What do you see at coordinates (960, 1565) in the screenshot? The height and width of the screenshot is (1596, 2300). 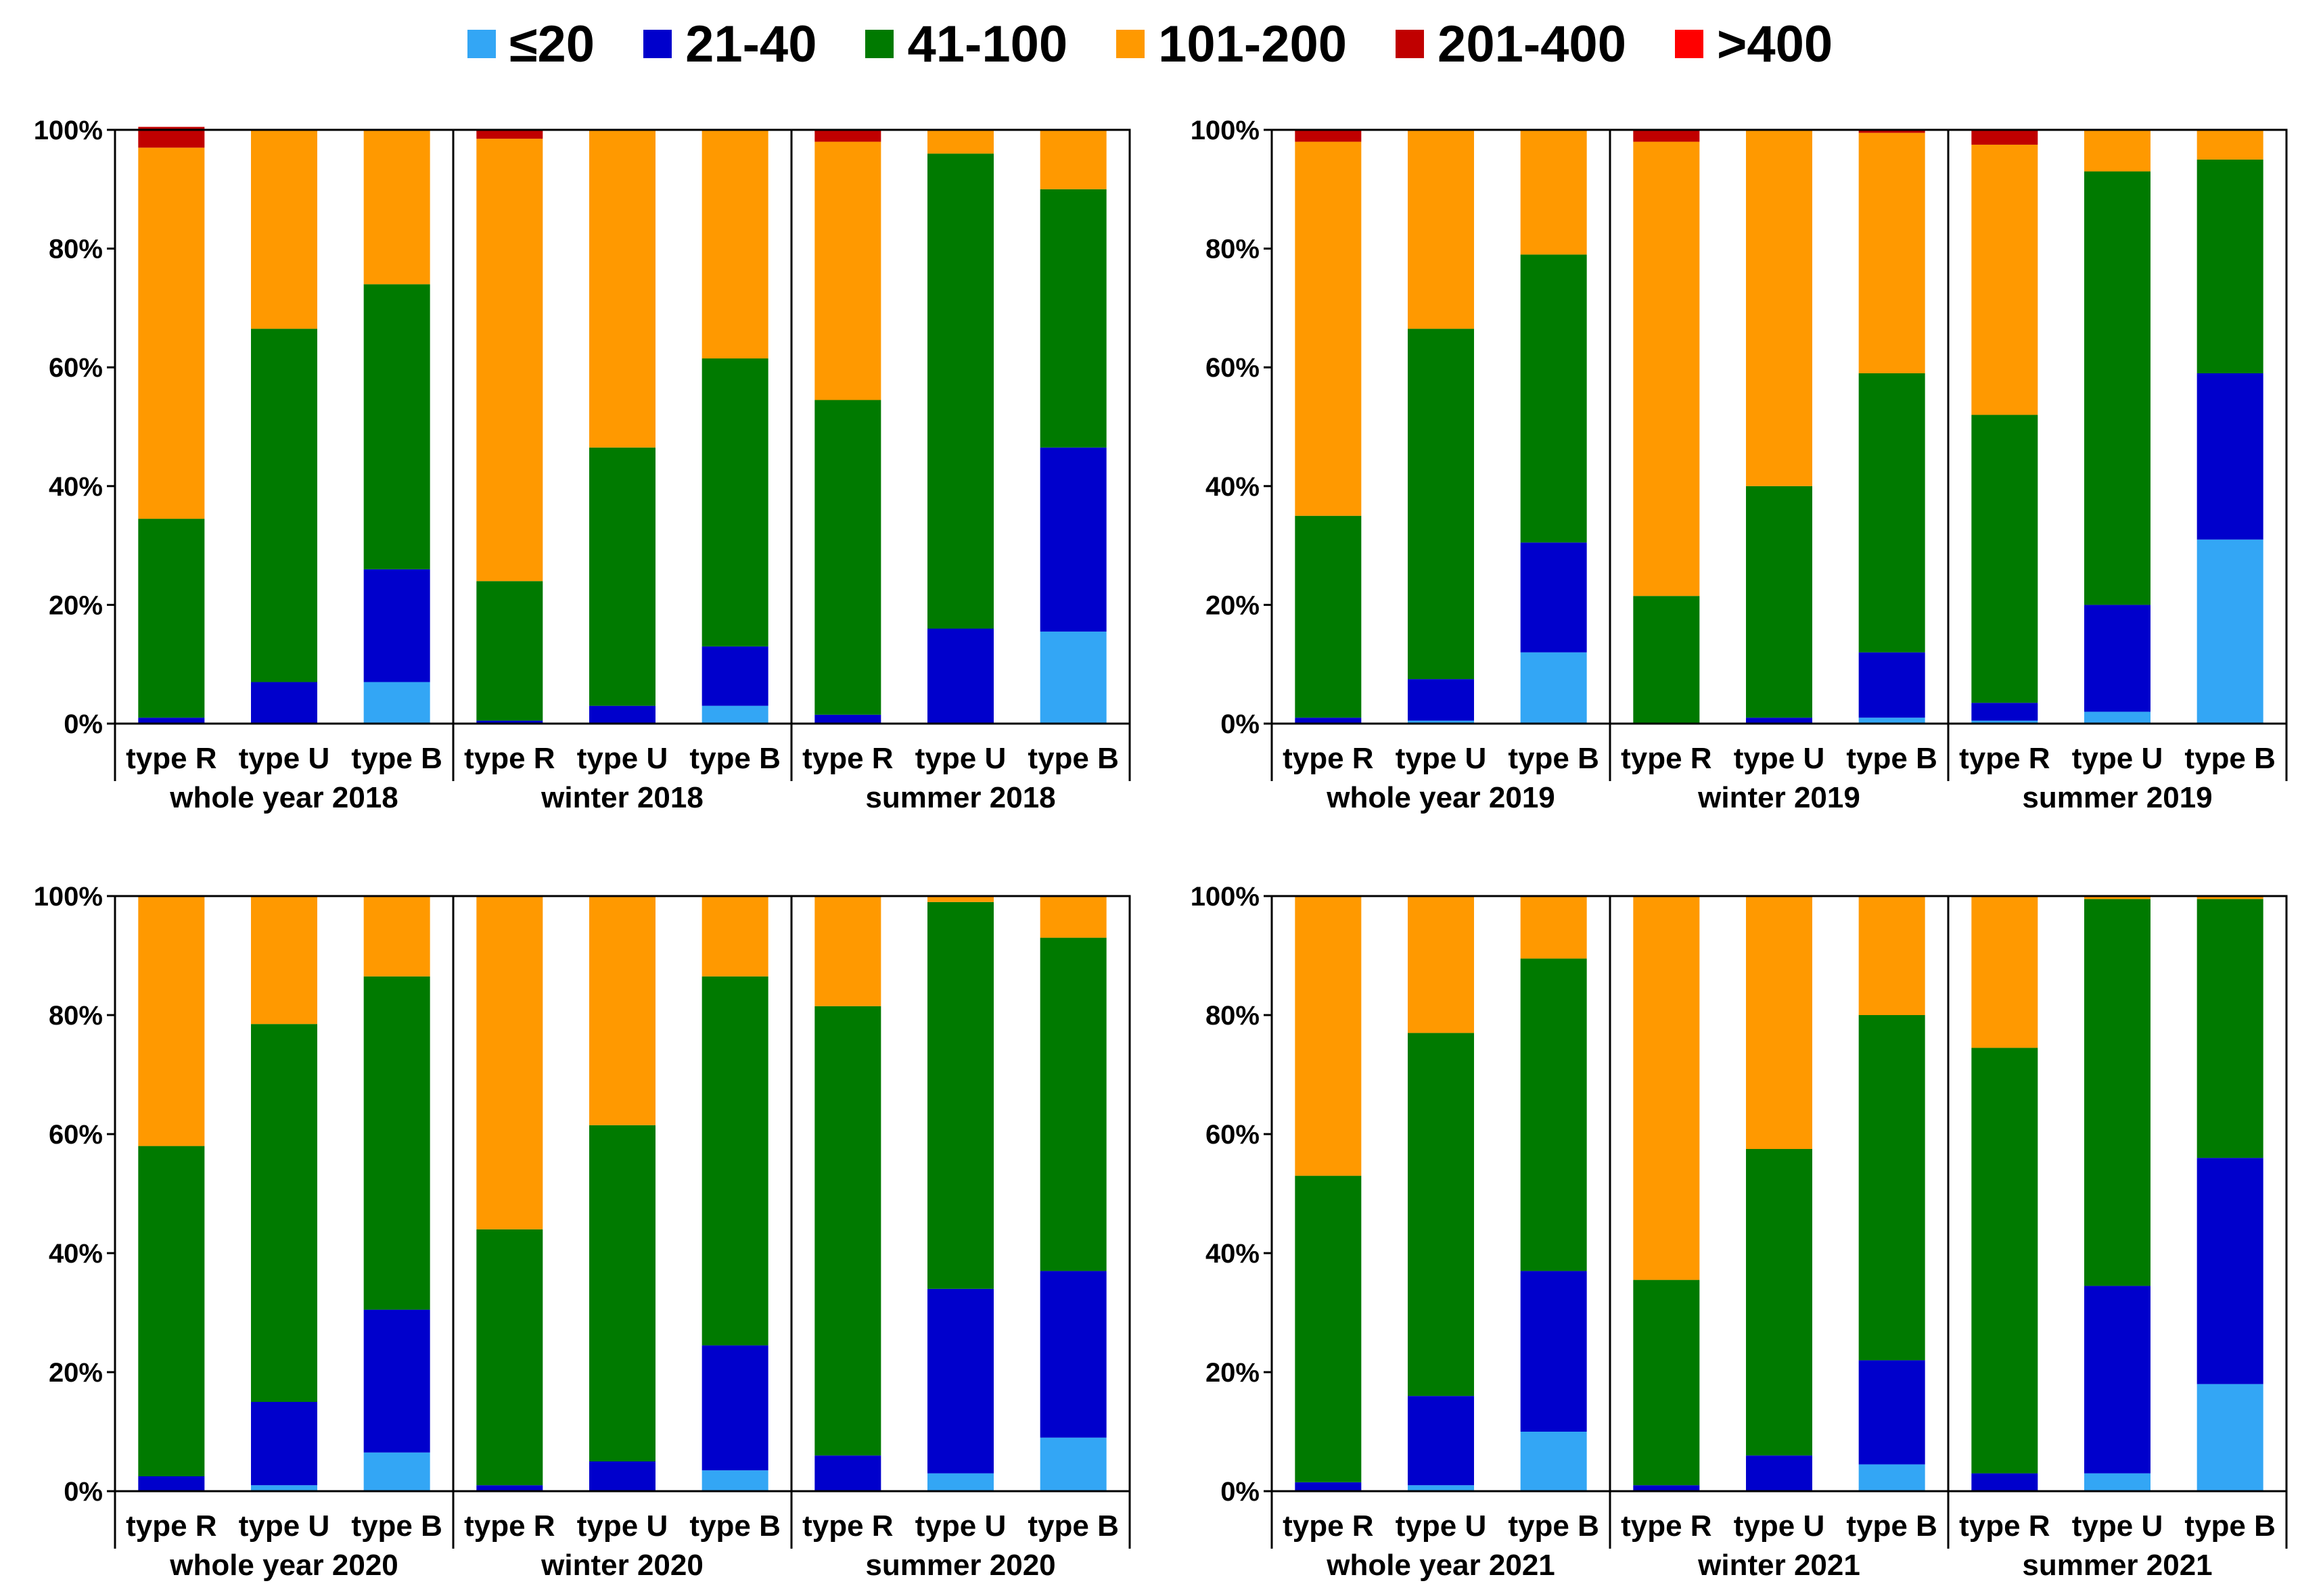 I see `x-group-label: summer 2020` at bounding box center [960, 1565].